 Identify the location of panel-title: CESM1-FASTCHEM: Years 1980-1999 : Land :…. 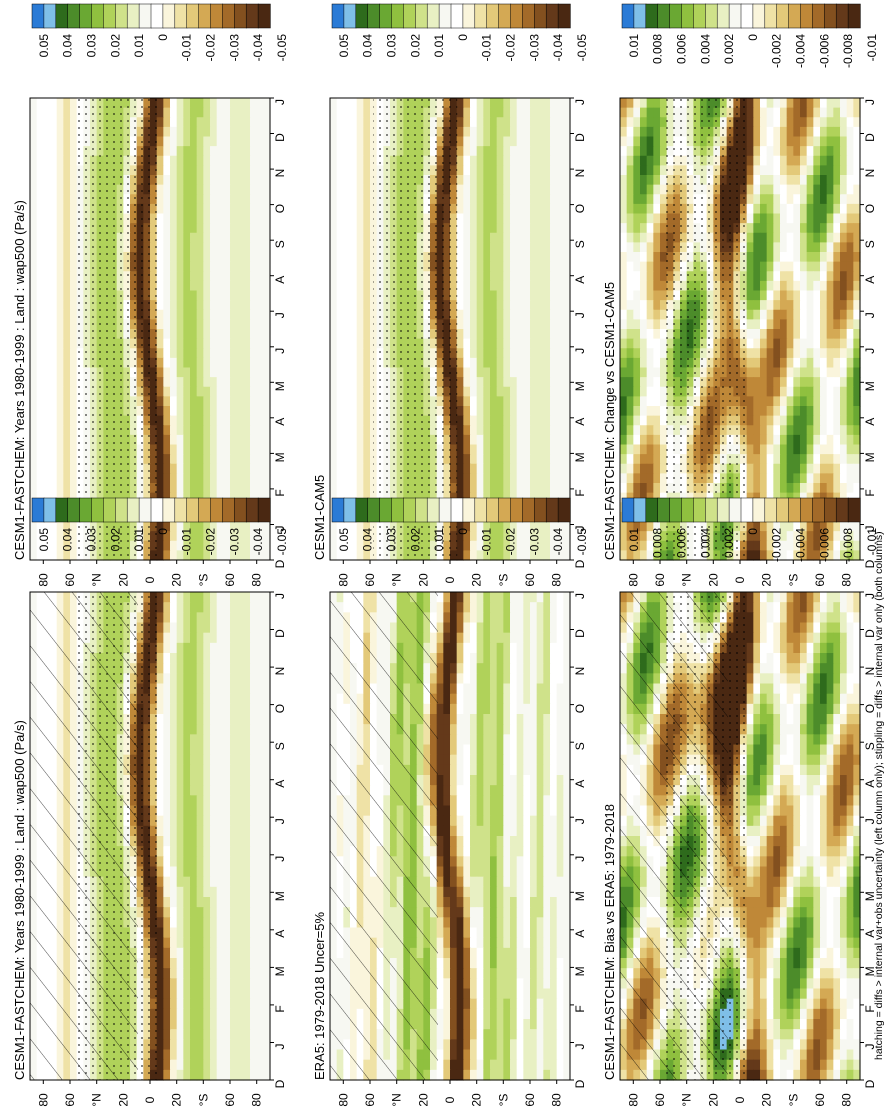
(19, 900).